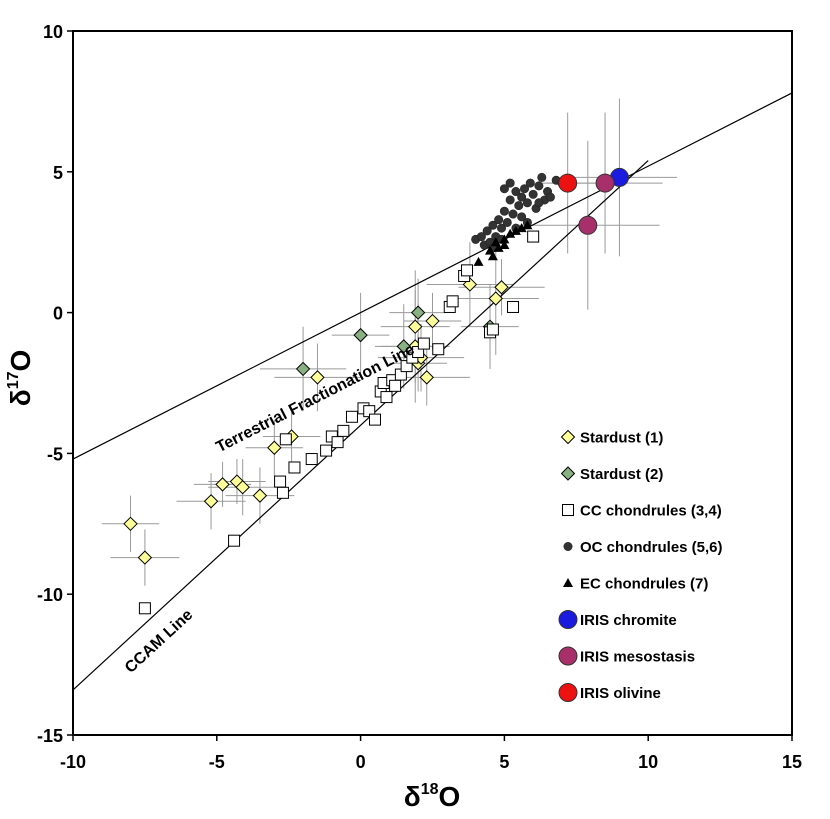  Describe the element at coordinates (432, 796) in the screenshot. I see `x-axis-title: δ18O` at that location.